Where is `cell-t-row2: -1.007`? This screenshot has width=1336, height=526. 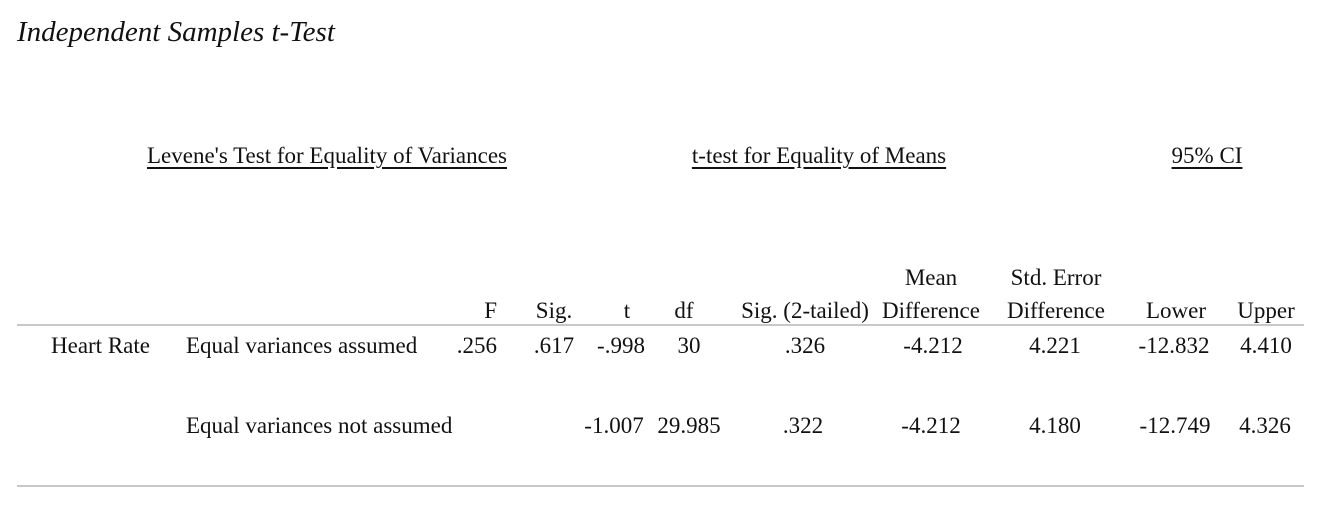 cell-t-row2: -1.007 is located at coordinates (614, 425).